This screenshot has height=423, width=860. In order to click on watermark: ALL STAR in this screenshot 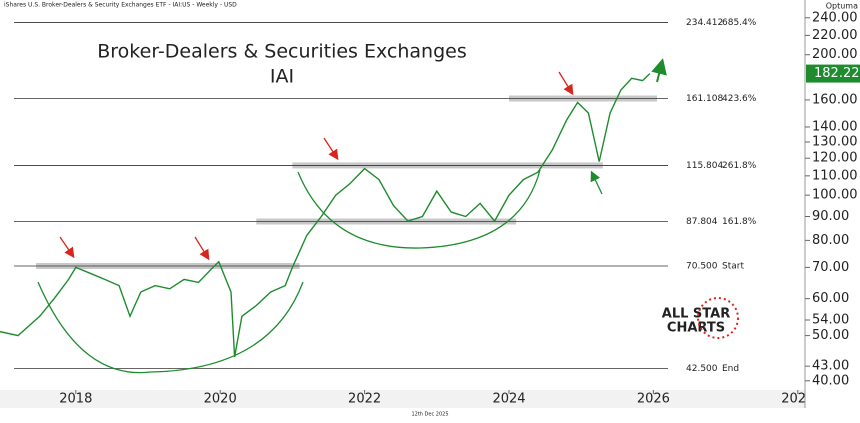, I will do `click(696, 314)`.